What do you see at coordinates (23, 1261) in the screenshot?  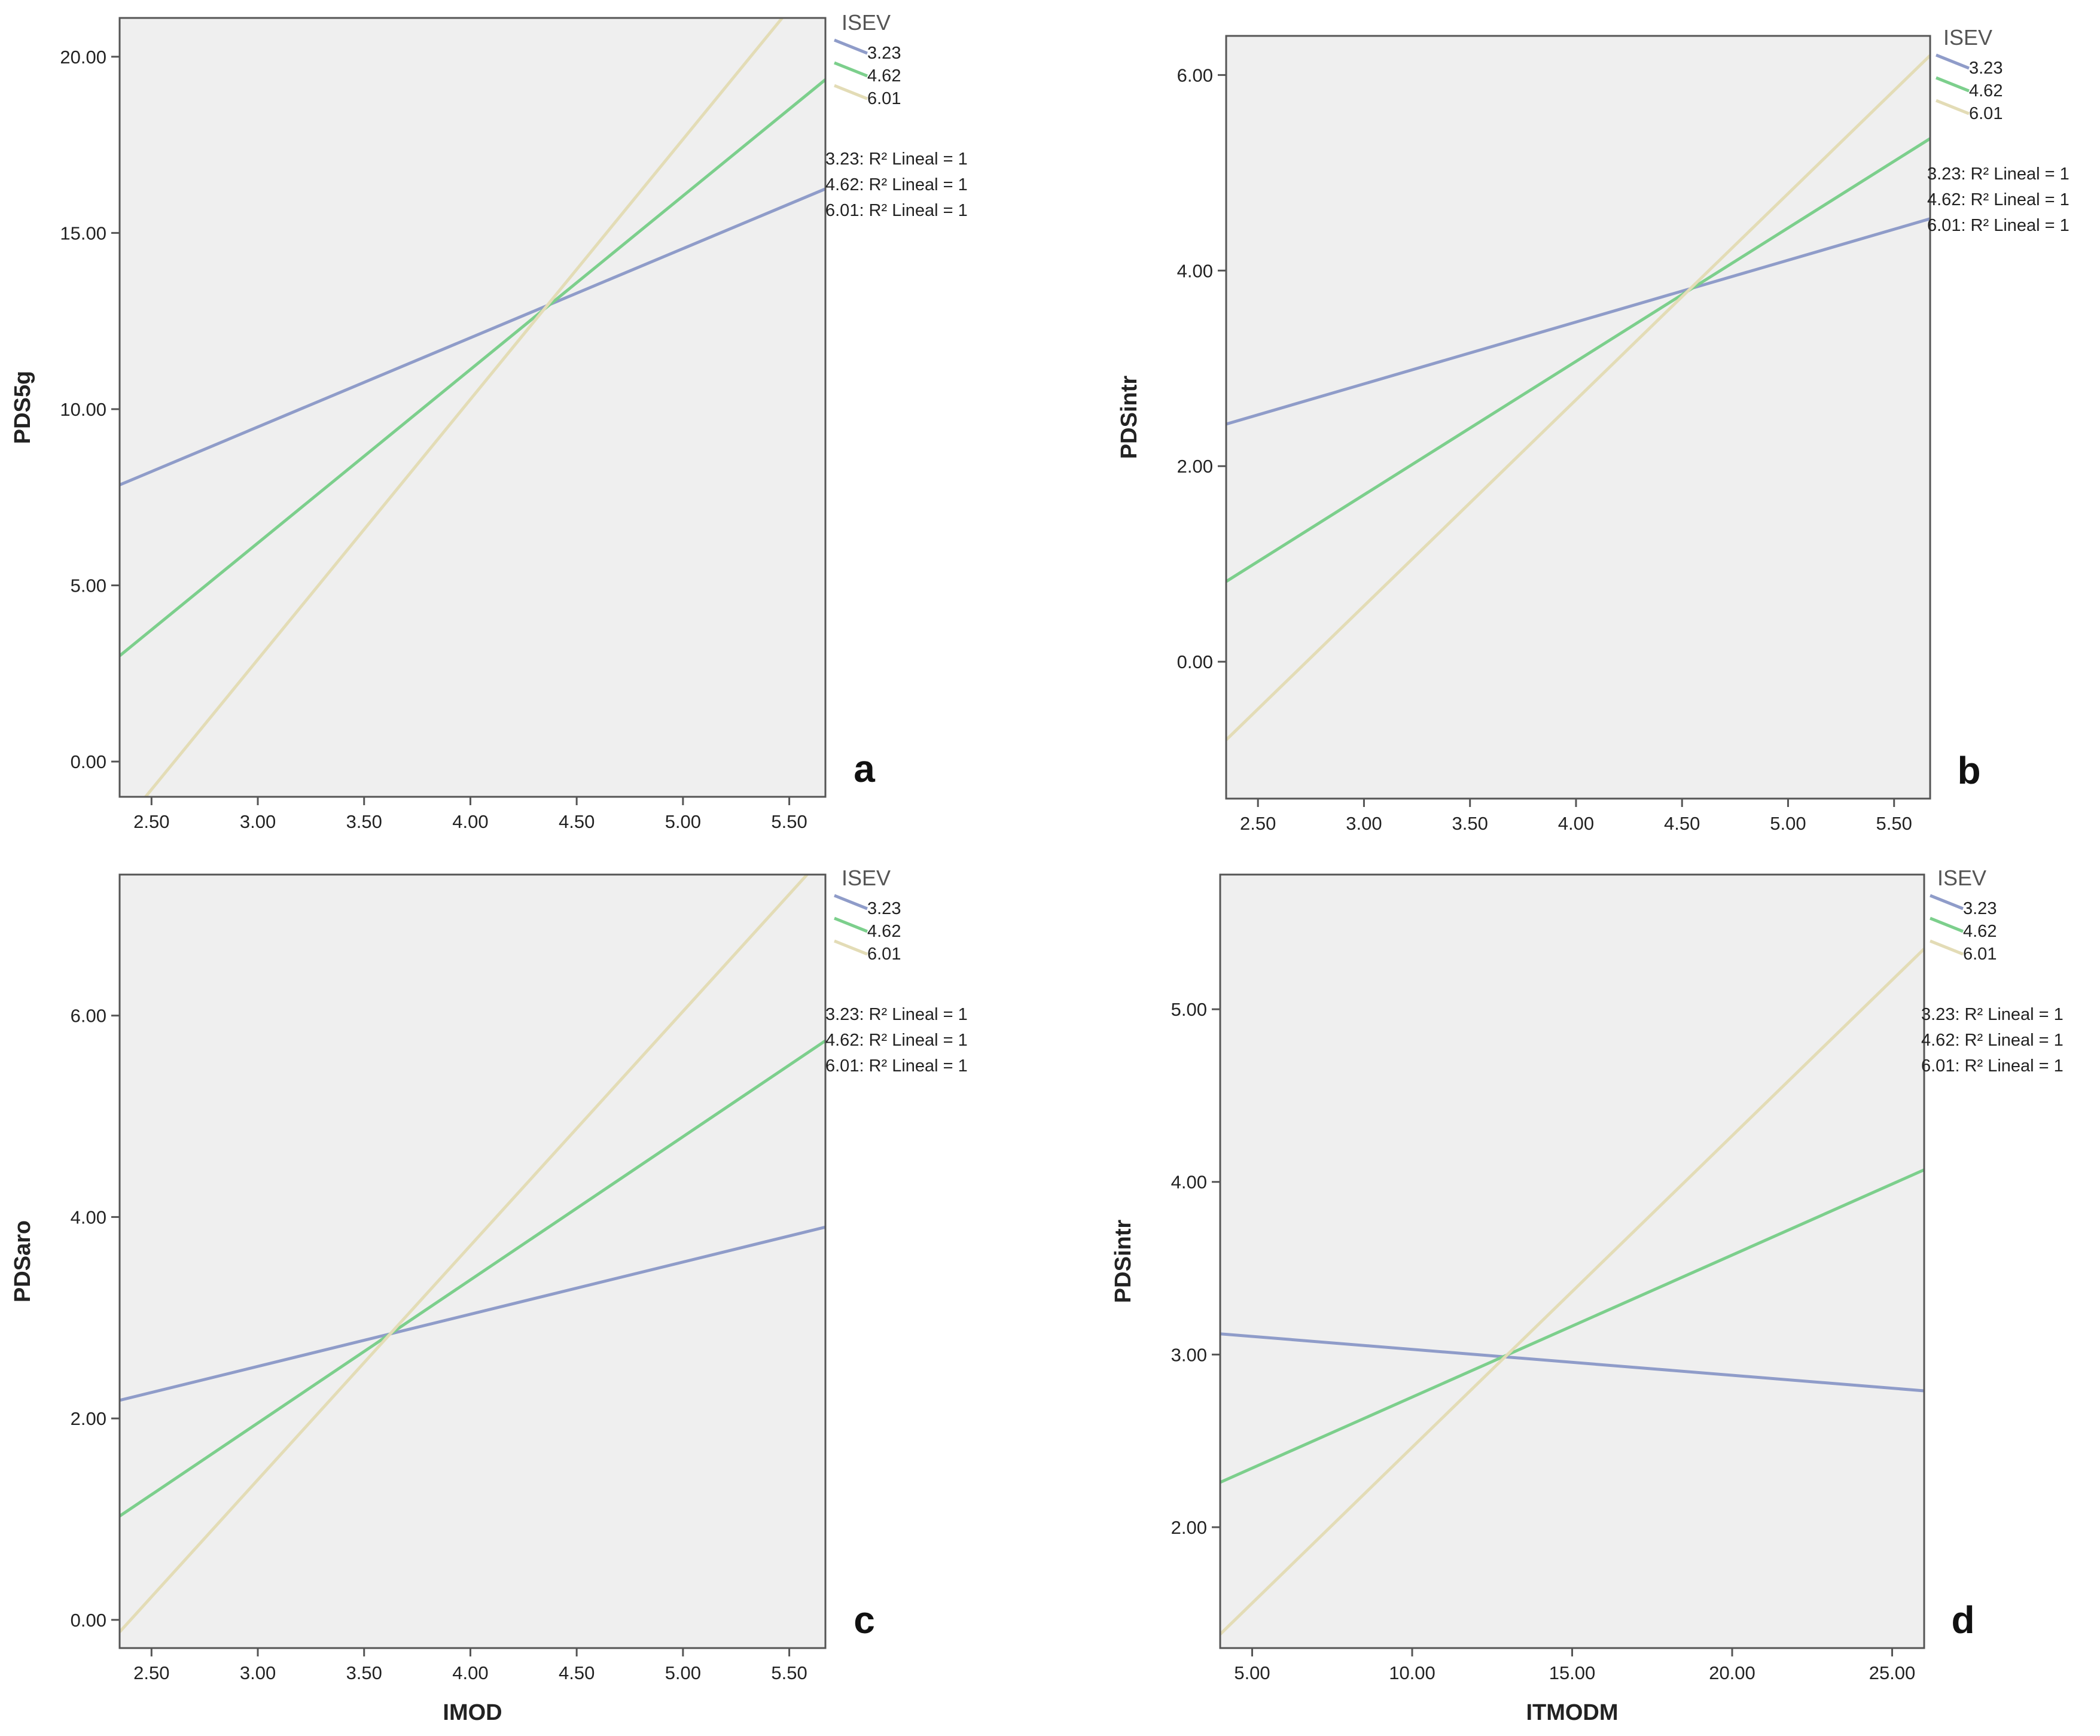 I see `y-axis-label: PDSaro` at bounding box center [23, 1261].